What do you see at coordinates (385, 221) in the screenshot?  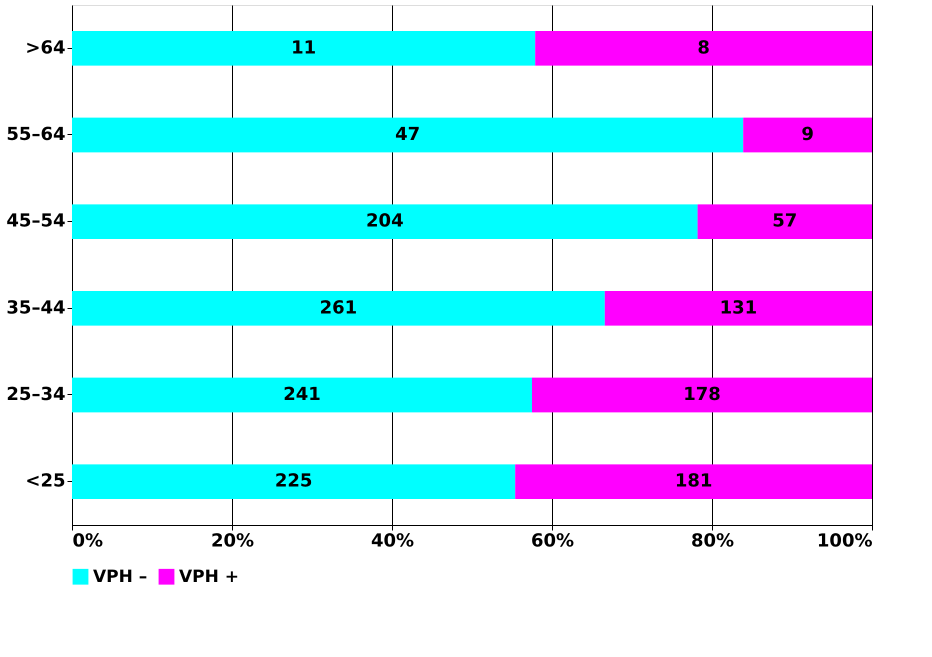 I see `annotation: 204` at bounding box center [385, 221].